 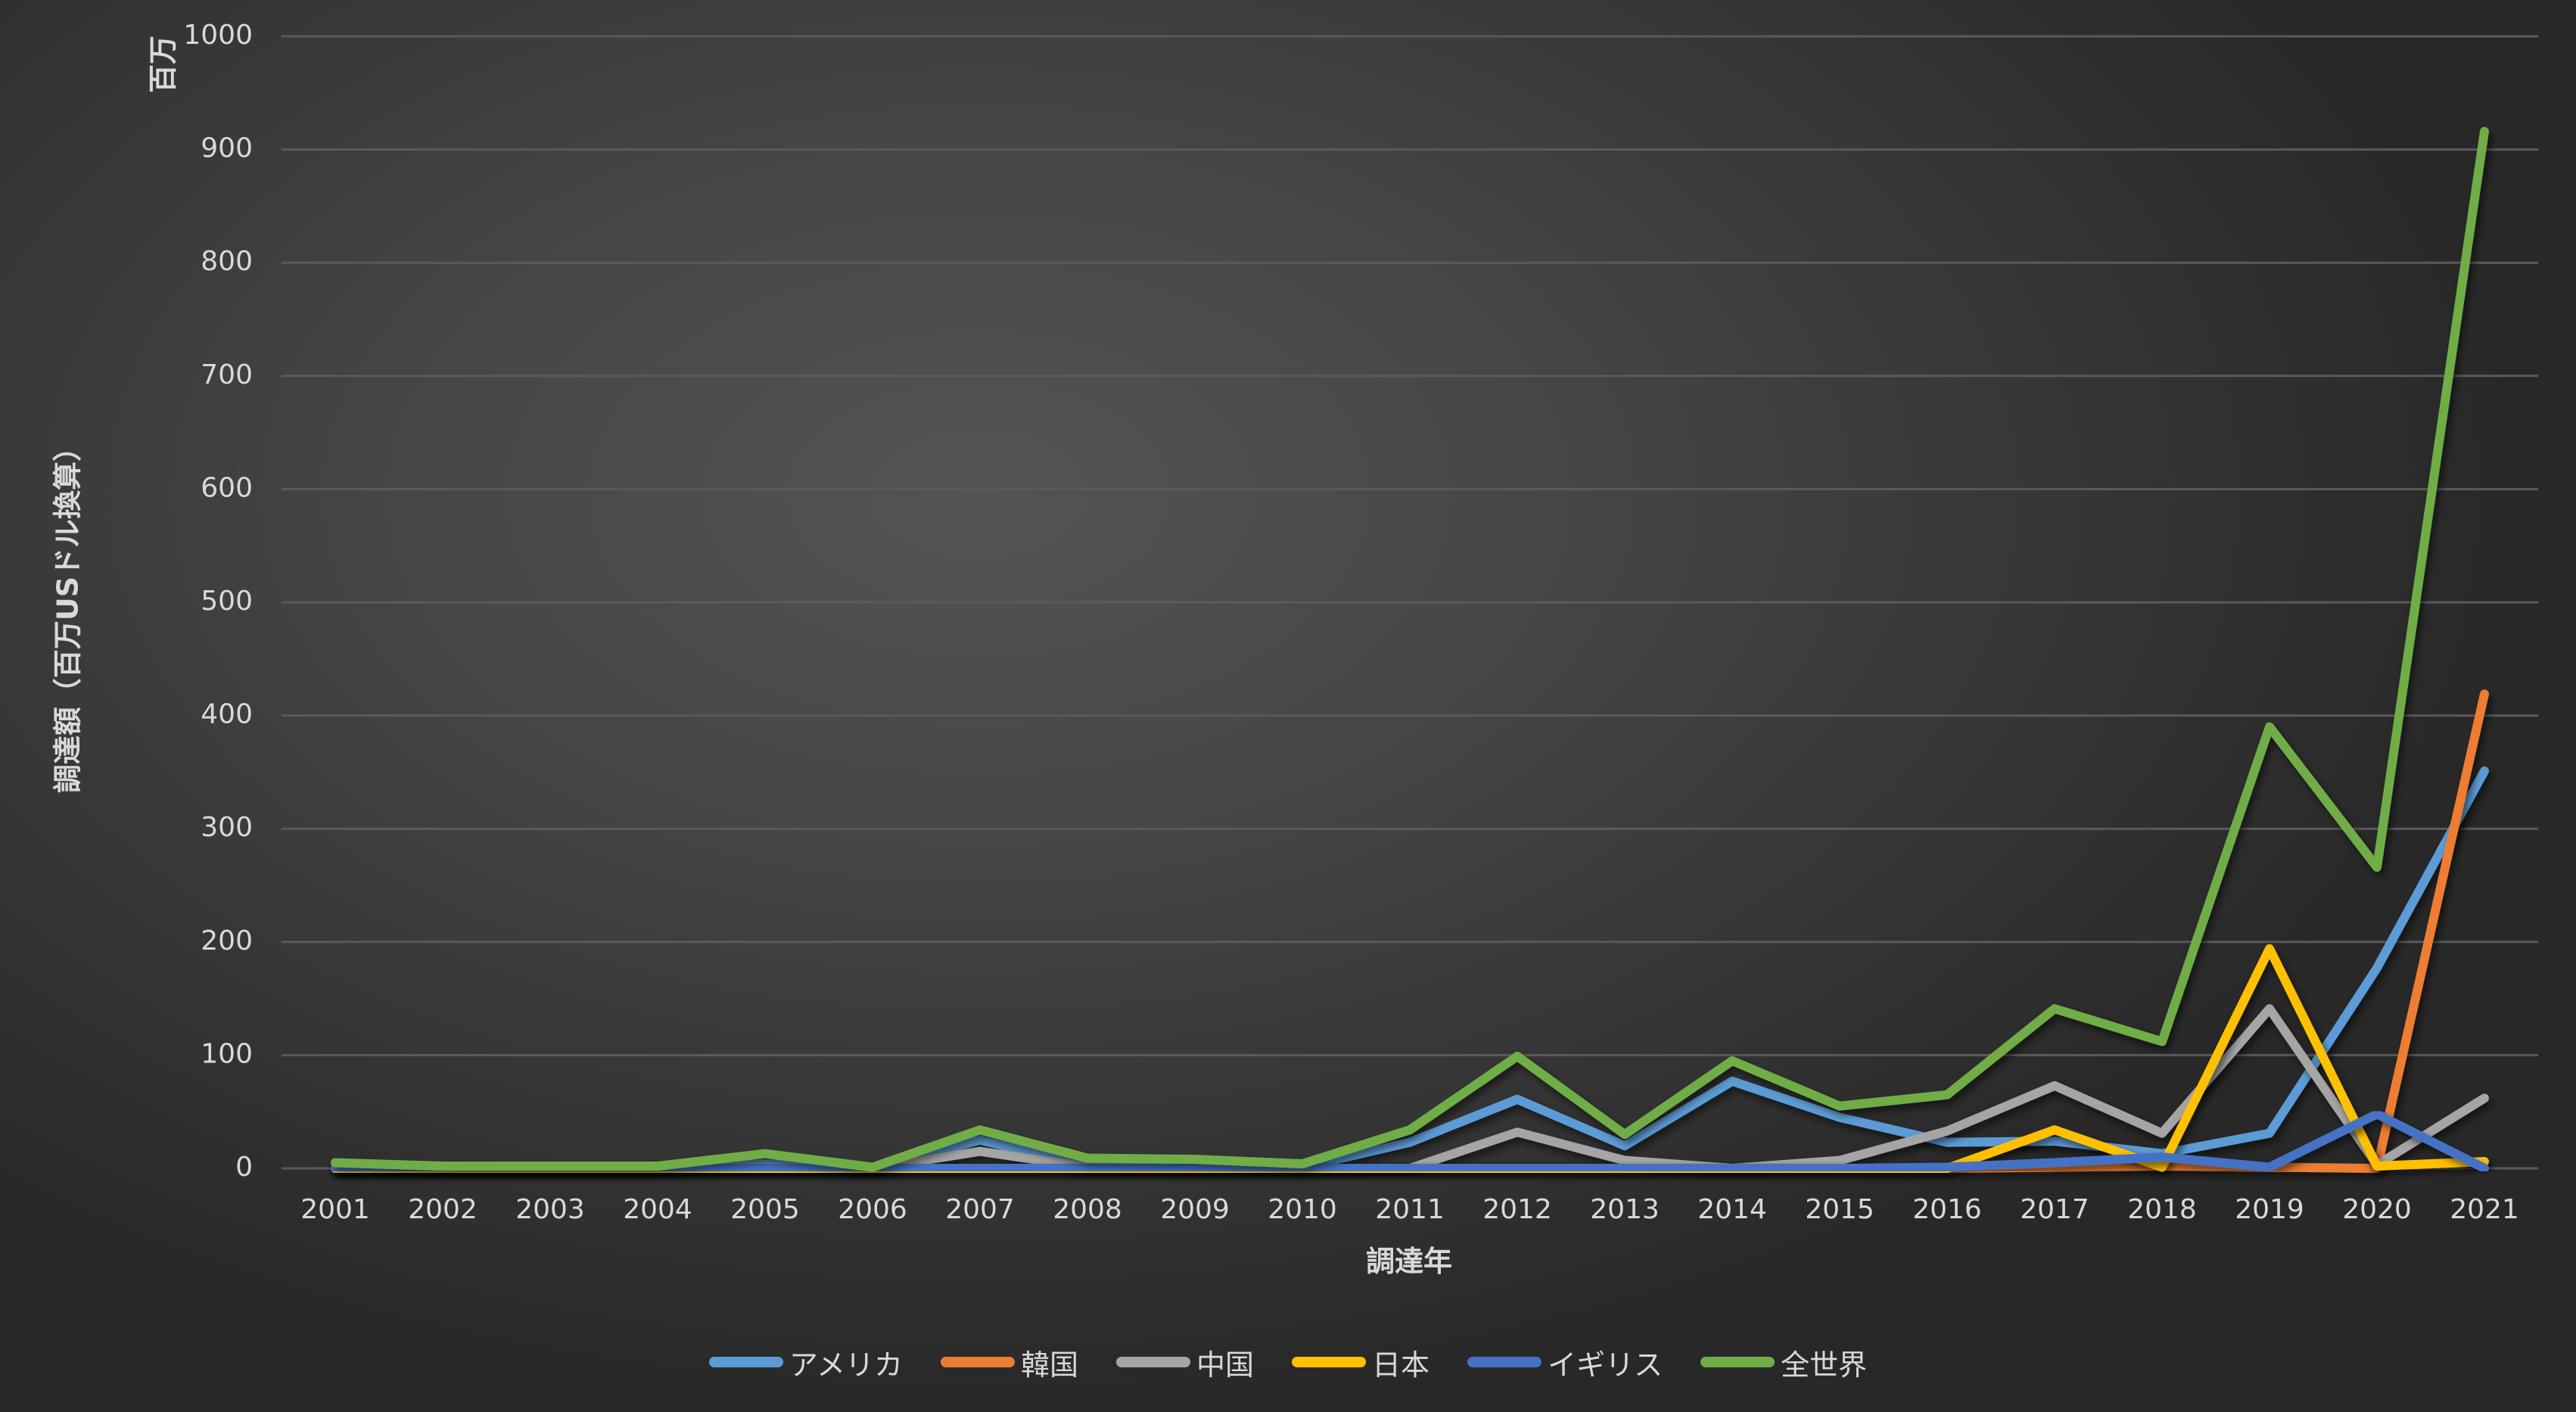 I want to click on x-tick-label: 2008, so click(x=1087, y=1209).